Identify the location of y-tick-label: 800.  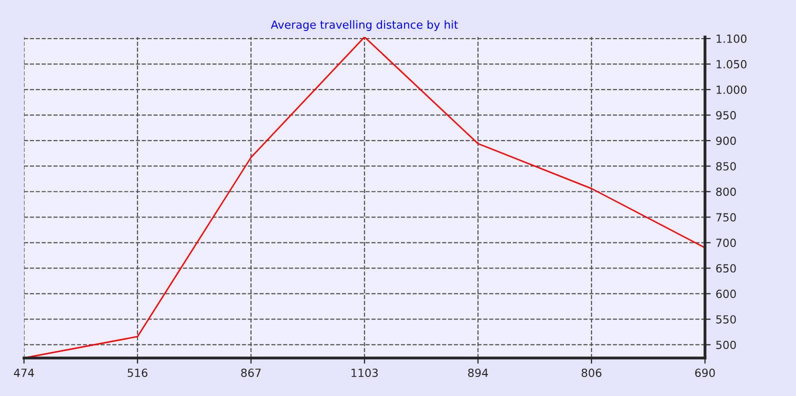
(726, 192).